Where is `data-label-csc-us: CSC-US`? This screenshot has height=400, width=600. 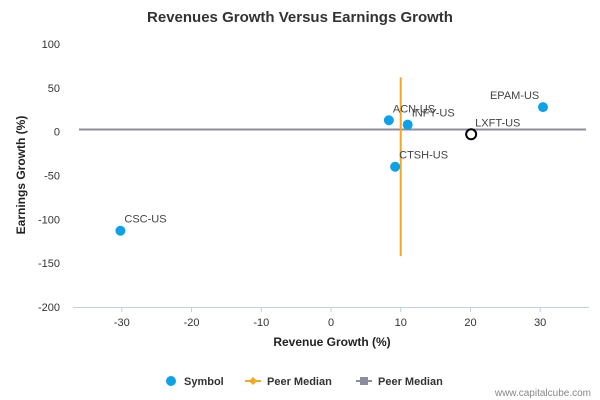 data-label-csc-us: CSC-US is located at coordinates (145, 220).